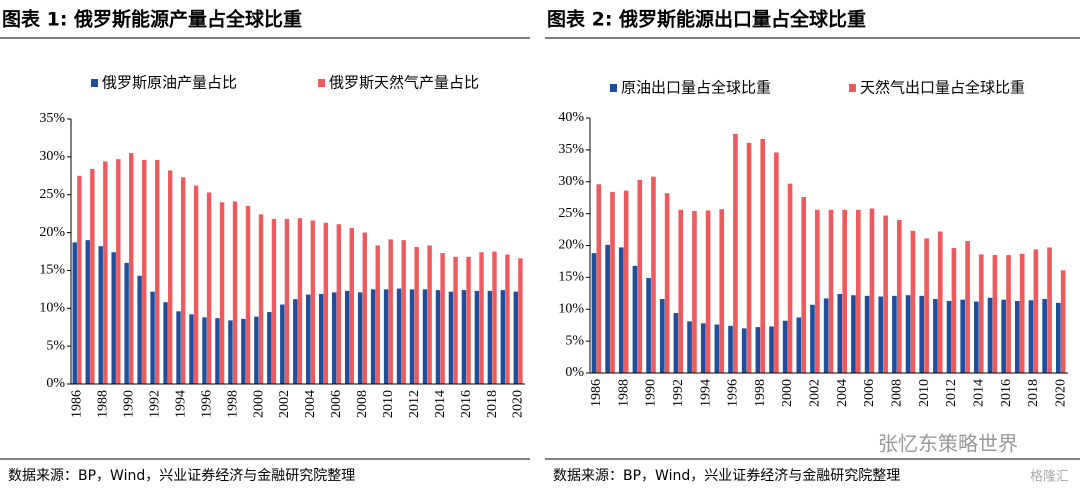  I want to click on x-tick-label: 1986, so click(596, 393).